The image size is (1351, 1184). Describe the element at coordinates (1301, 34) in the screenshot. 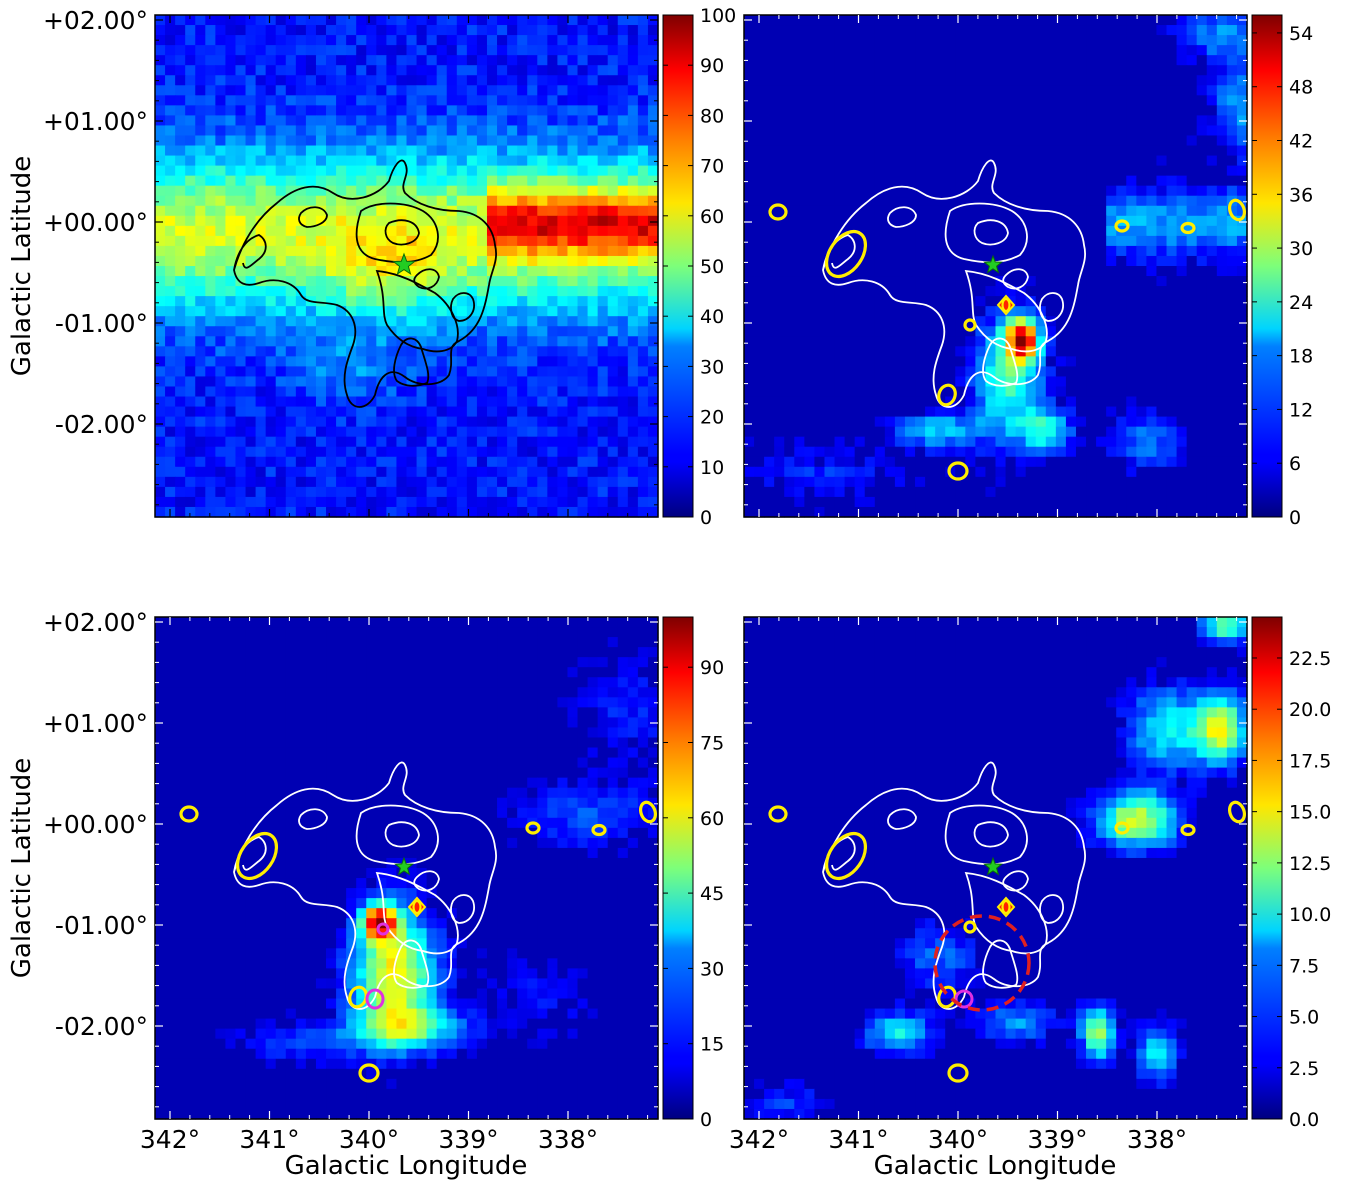

I see `colorbar-tick-label: 54` at that location.